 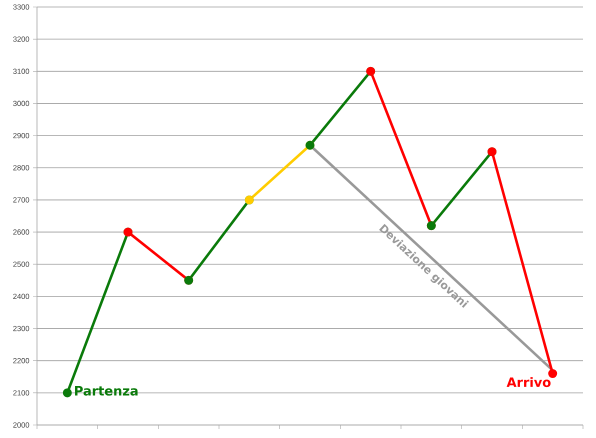 What do you see at coordinates (528, 382) in the screenshot?
I see `annotation: Arrivo` at bounding box center [528, 382].